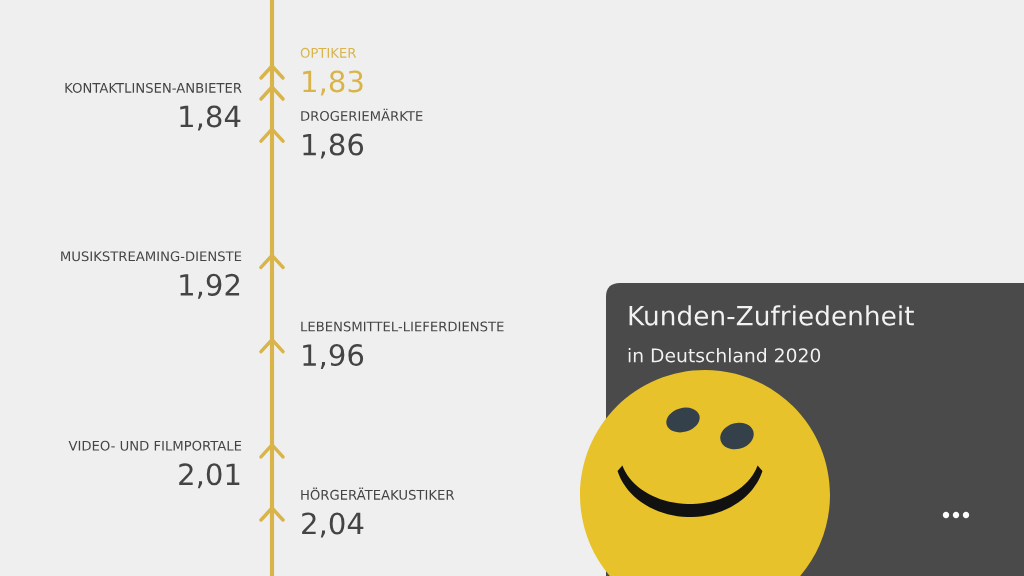 The image size is (1024, 576). I want to click on data-label: 1,96, so click(333, 357).